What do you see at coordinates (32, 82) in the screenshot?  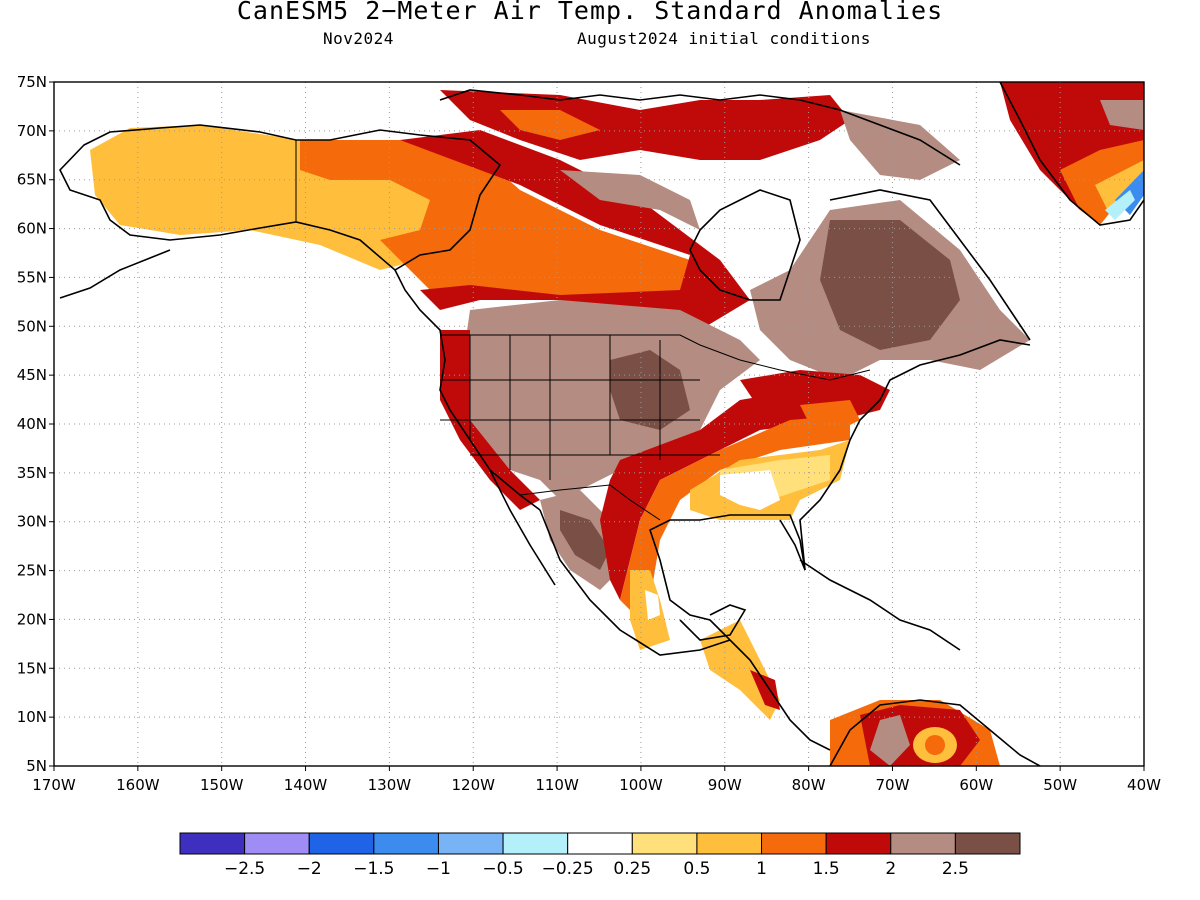 I see `lat-label: 75N` at bounding box center [32, 82].